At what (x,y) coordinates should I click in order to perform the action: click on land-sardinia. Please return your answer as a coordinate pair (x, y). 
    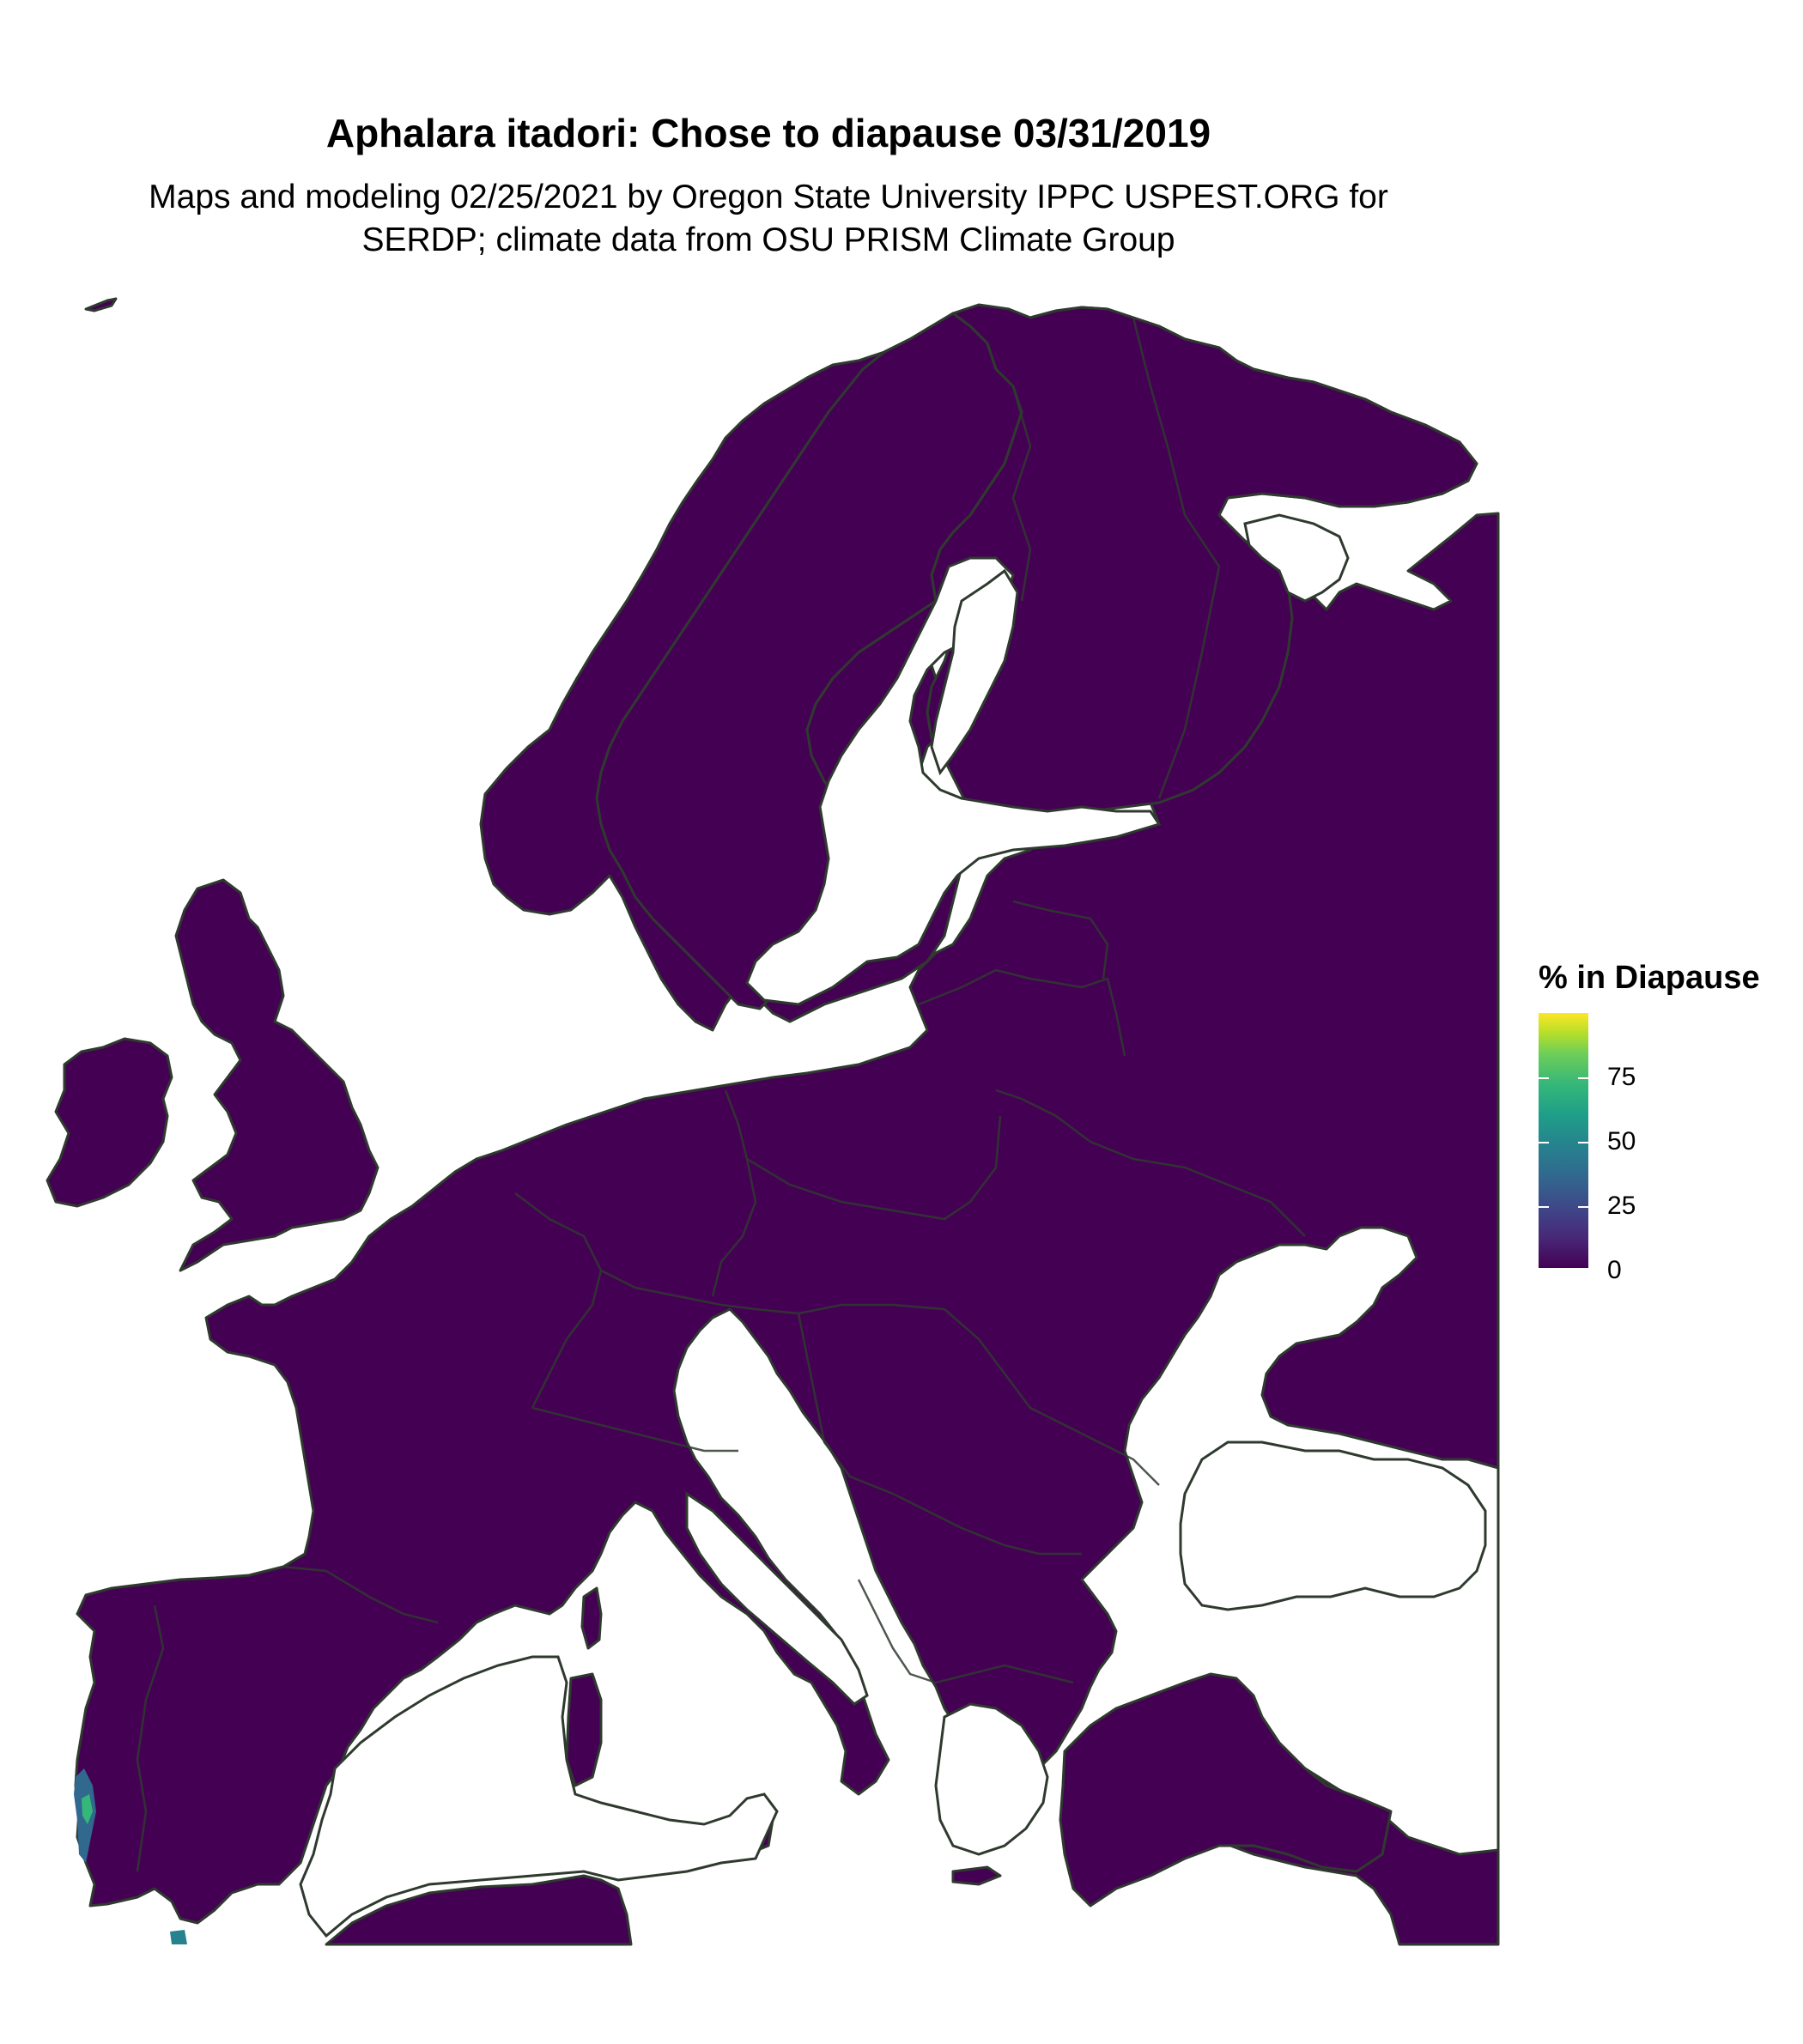
    Looking at the image, I should click on (584, 1729).